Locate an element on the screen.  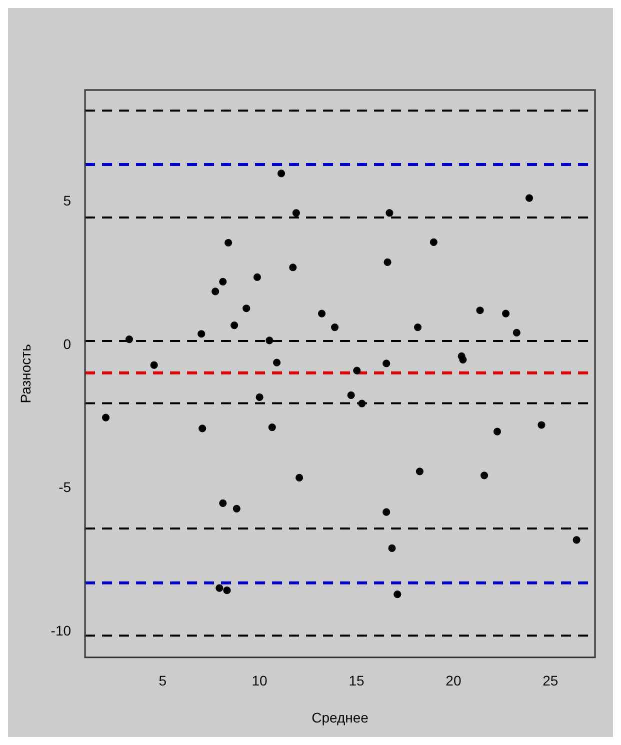
x-tick-label: 15 is located at coordinates (356, 680).